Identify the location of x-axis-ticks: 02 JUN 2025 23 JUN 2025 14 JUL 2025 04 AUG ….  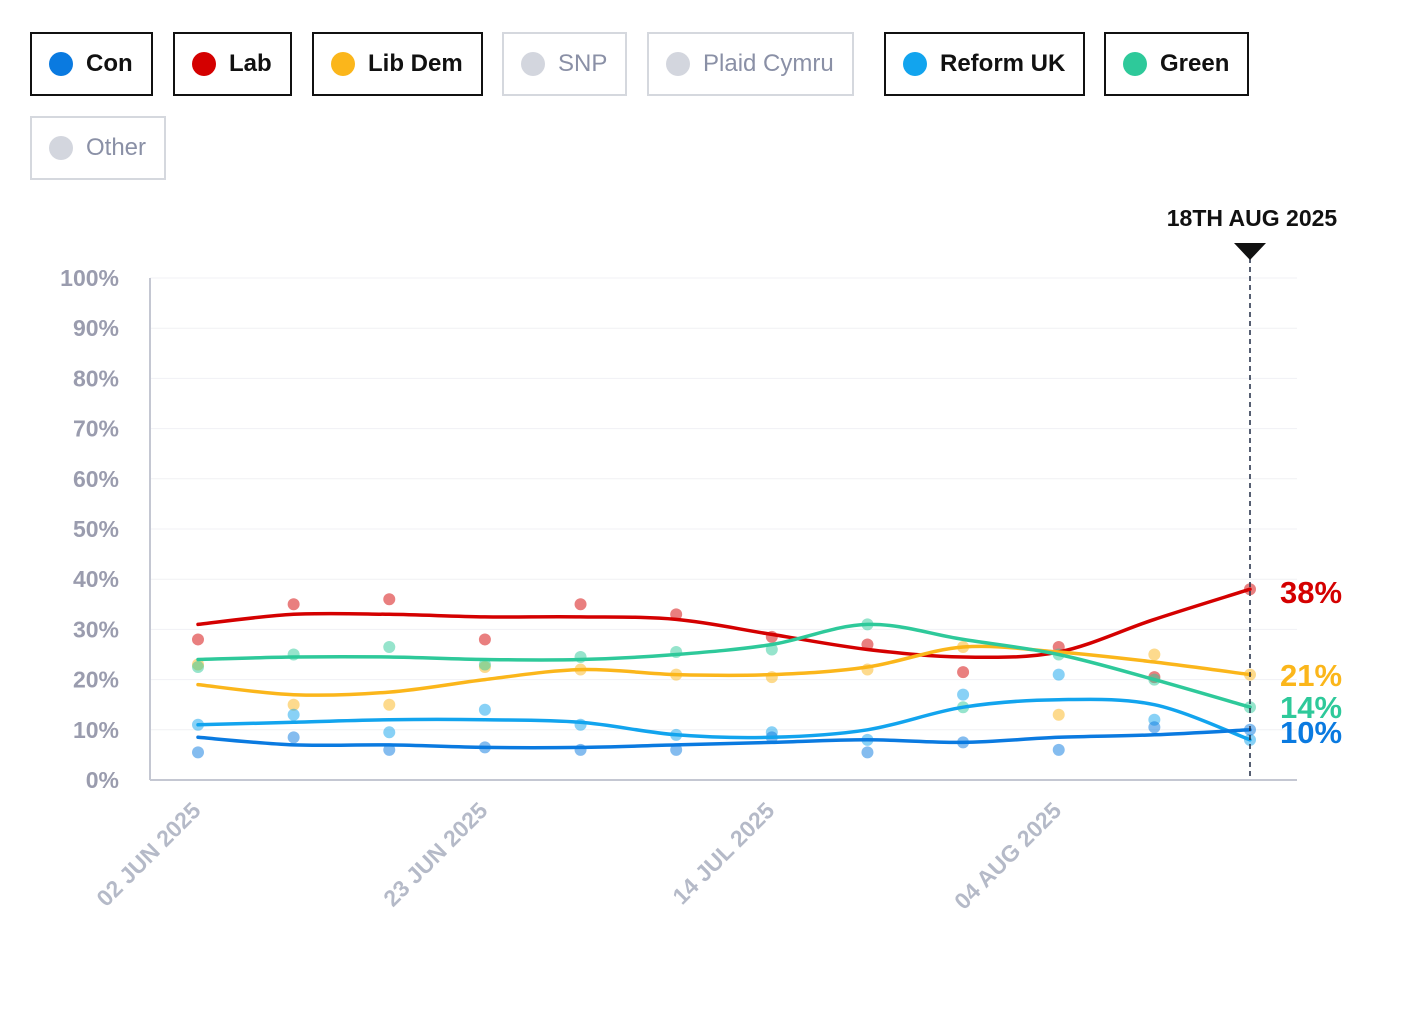
(578, 855).